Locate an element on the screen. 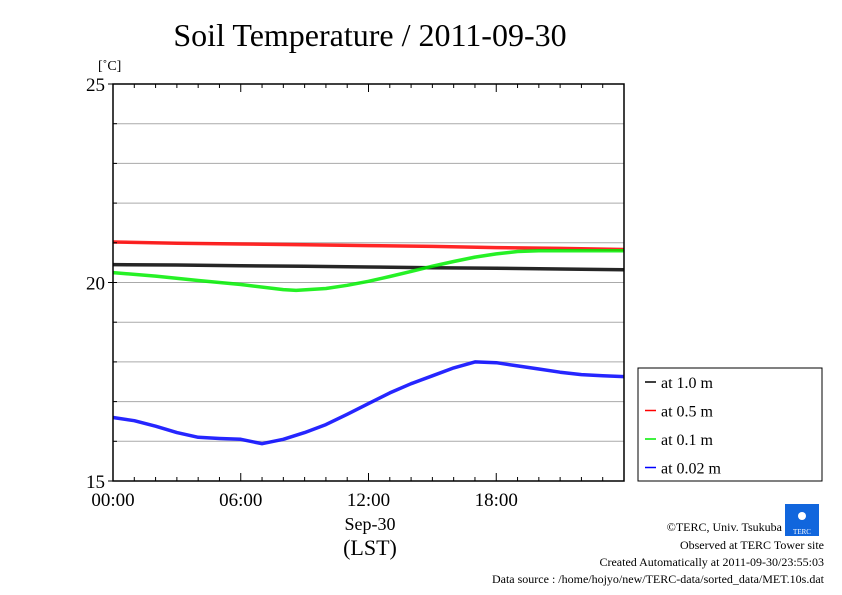 Image resolution: width=842 pixels, height=595 pixels. legend-label: at 0.1 m is located at coordinates (687, 440).